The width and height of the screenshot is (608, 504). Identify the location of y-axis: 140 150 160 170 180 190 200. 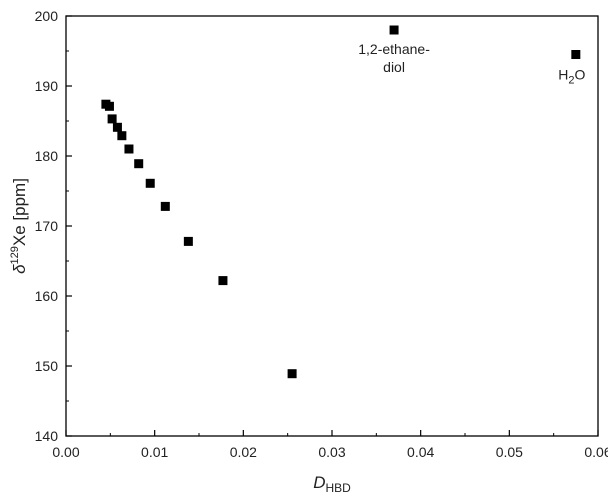
(53, 226).